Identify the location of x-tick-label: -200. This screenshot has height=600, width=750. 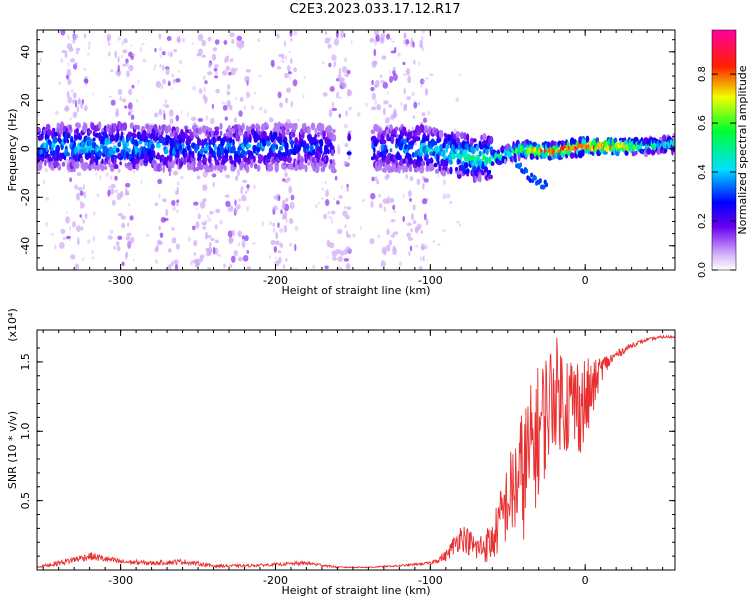
(275, 580).